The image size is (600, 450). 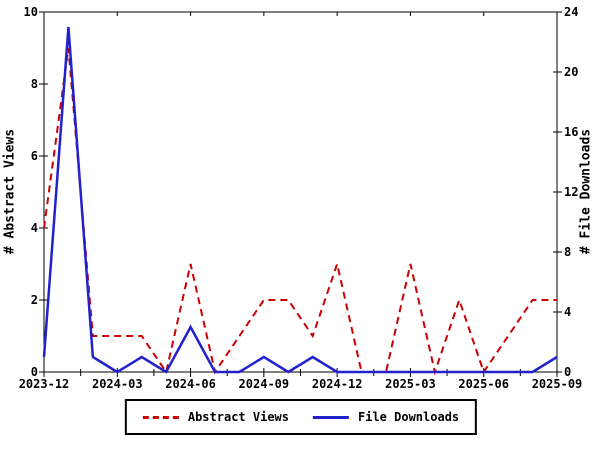 What do you see at coordinates (190, 384) in the screenshot?
I see `x-axis-tick-label: 2024-06` at bounding box center [190, 384].